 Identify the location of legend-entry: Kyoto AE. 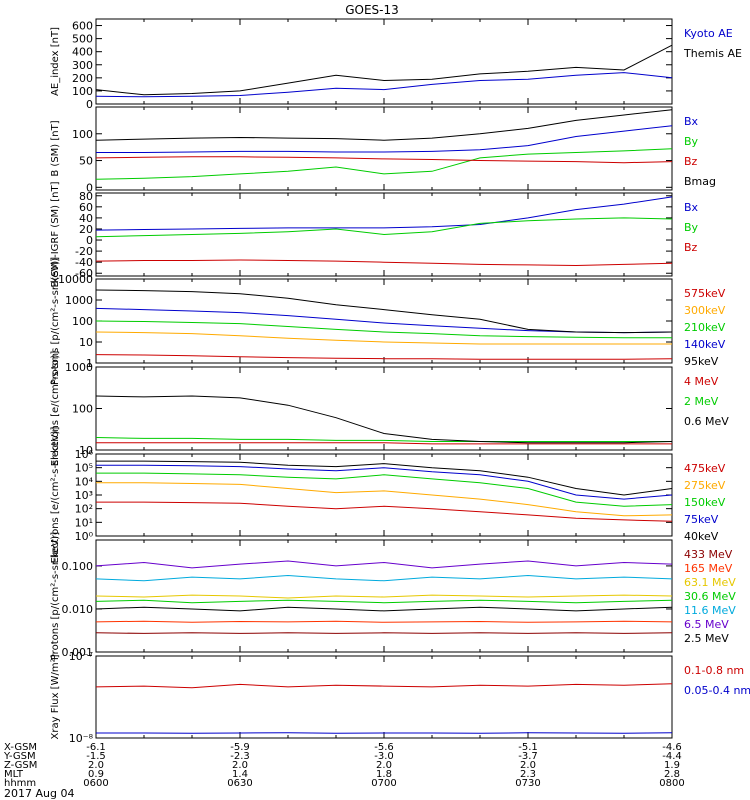
(708, 33).